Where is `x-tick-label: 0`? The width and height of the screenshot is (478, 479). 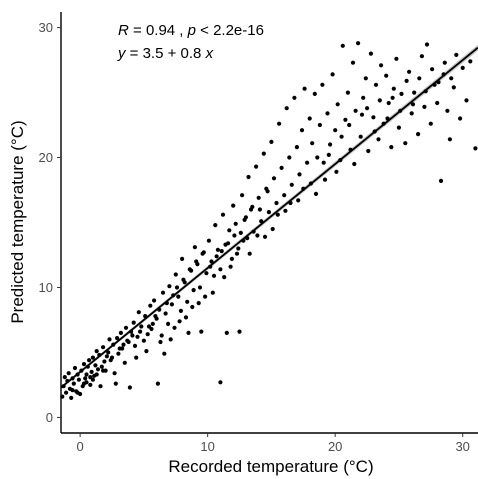 x-tick-label: 0 is located at coordinates (80, 446).